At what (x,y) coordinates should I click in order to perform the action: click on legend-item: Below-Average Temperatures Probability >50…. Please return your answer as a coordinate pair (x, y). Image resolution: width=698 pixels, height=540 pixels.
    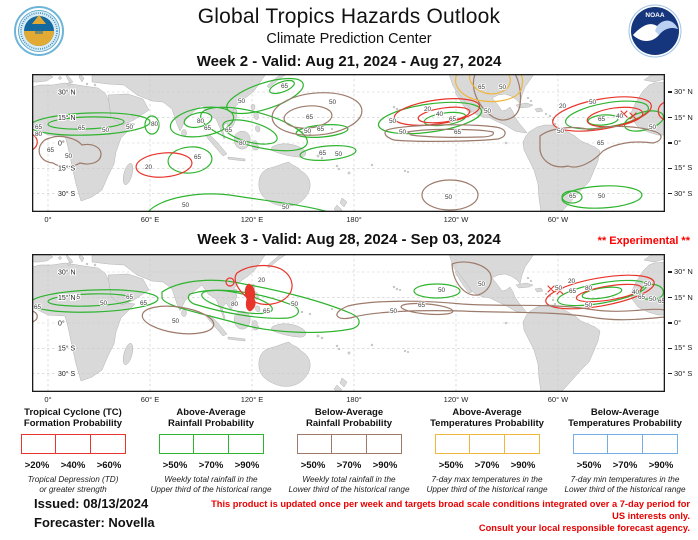
    Looking at the image, I should click on (625, 451).